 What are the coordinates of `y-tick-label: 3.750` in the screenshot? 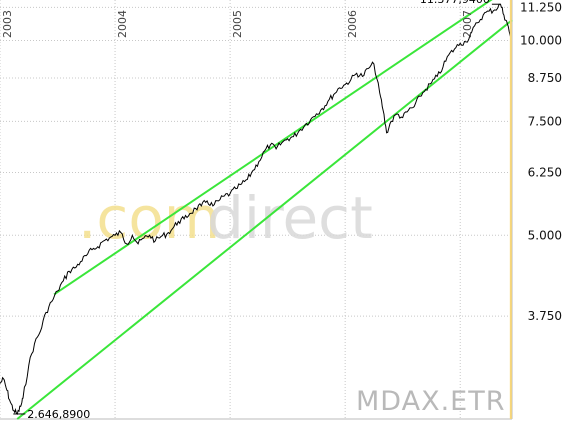 It's located at (545, 316).